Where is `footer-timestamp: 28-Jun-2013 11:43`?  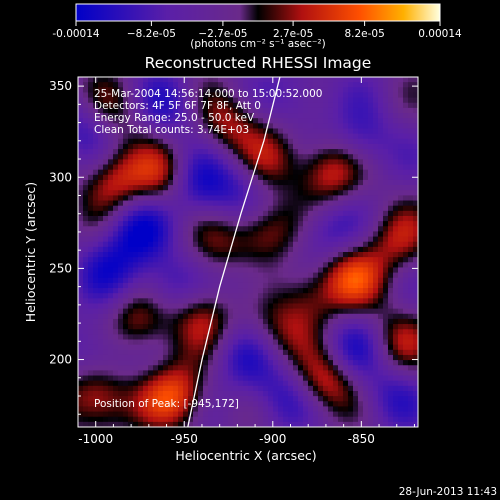
footer-timestamp: 28-Jun-2013 11:43 is located at coordinates (448, 492).